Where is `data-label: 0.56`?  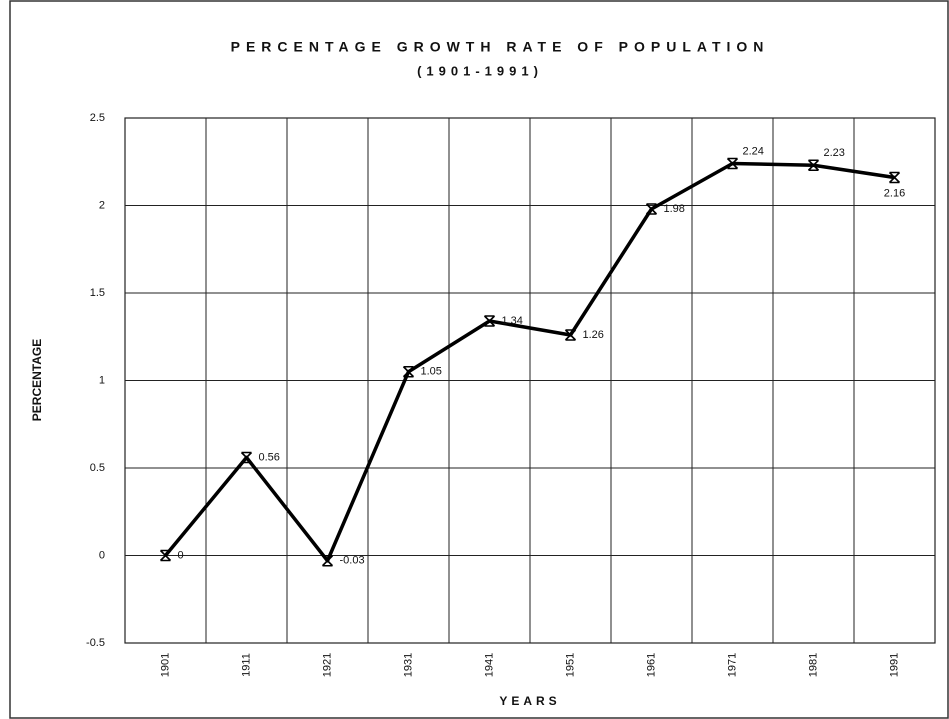
data-label: 0.56 is located at coordinates (269, 457).